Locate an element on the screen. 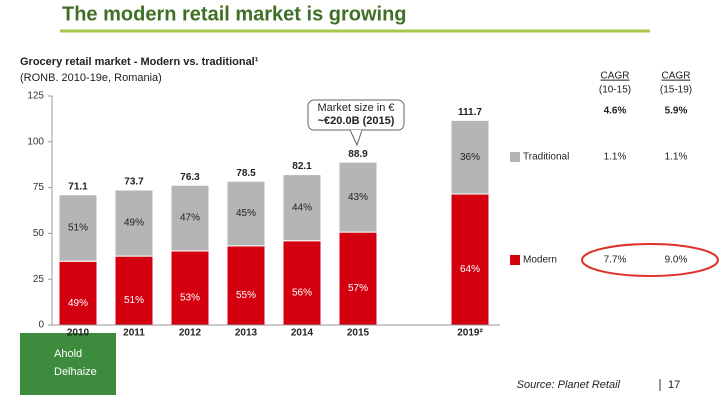 The height and width of the screenshot is (405, 720). y-tick-label: 125 is located at coordinates (35, 96).